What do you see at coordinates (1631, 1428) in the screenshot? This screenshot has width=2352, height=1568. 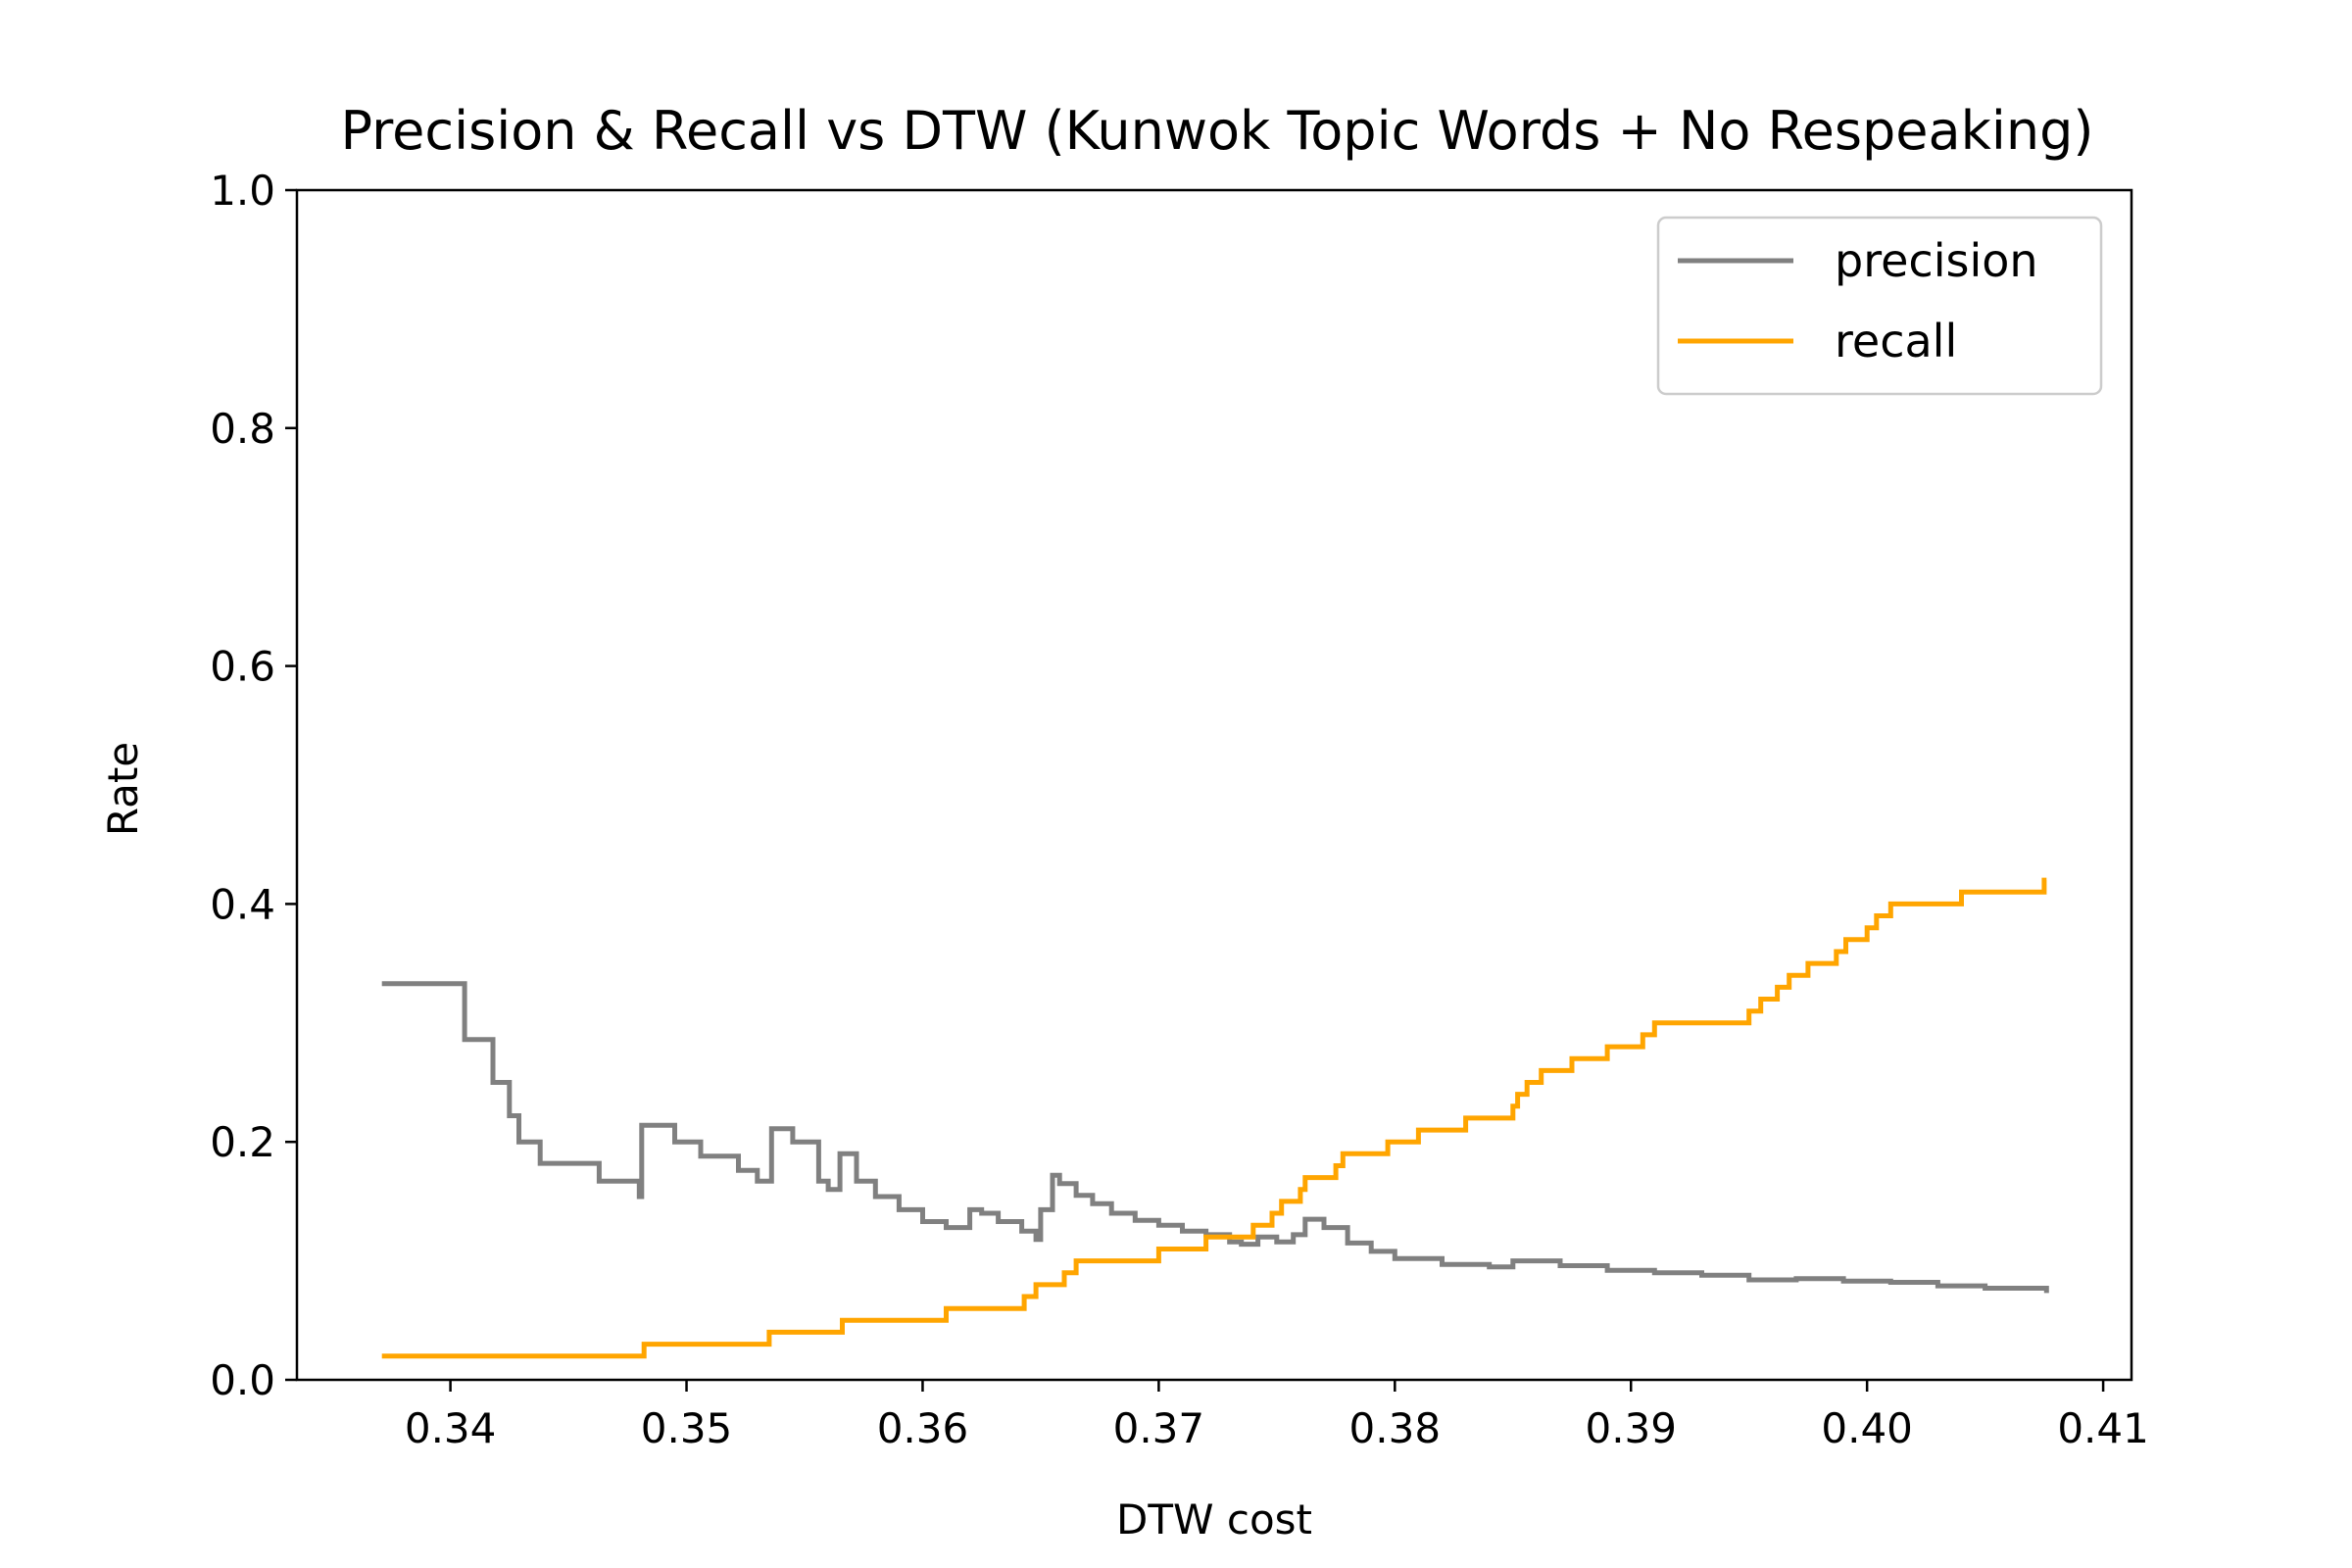 I see `x-tick-label: 0.39` at bounding box center [1631, 1428].